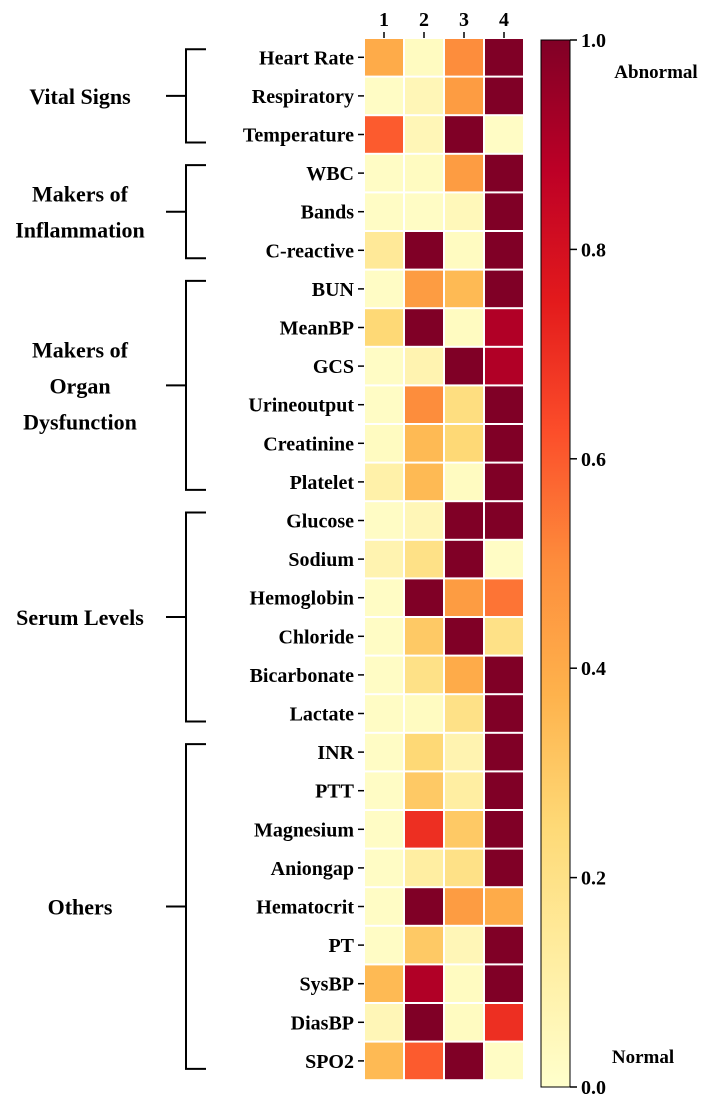 The height and width of the screenshot is (1116, 723). What do you see at coordinates (322, 483) in the screenshot?
I see `row-label: Platelet` at bounding box center [322, 483].